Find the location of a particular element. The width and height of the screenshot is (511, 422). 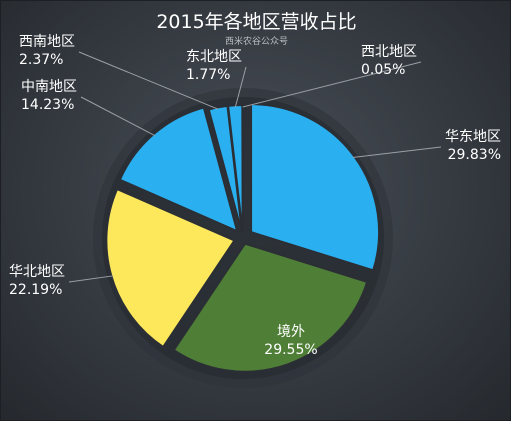

slice-value-label: 14.23% is located at coordinates (47, 105).